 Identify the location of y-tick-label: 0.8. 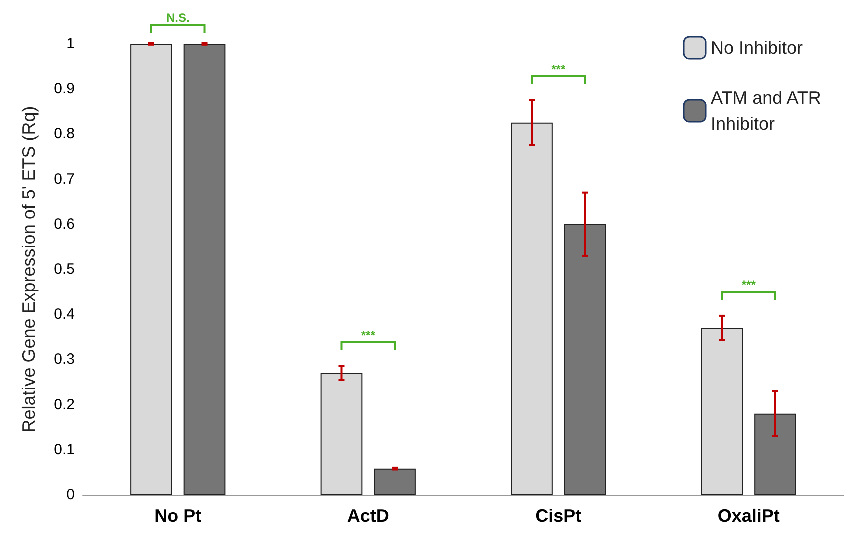
(64, 134).